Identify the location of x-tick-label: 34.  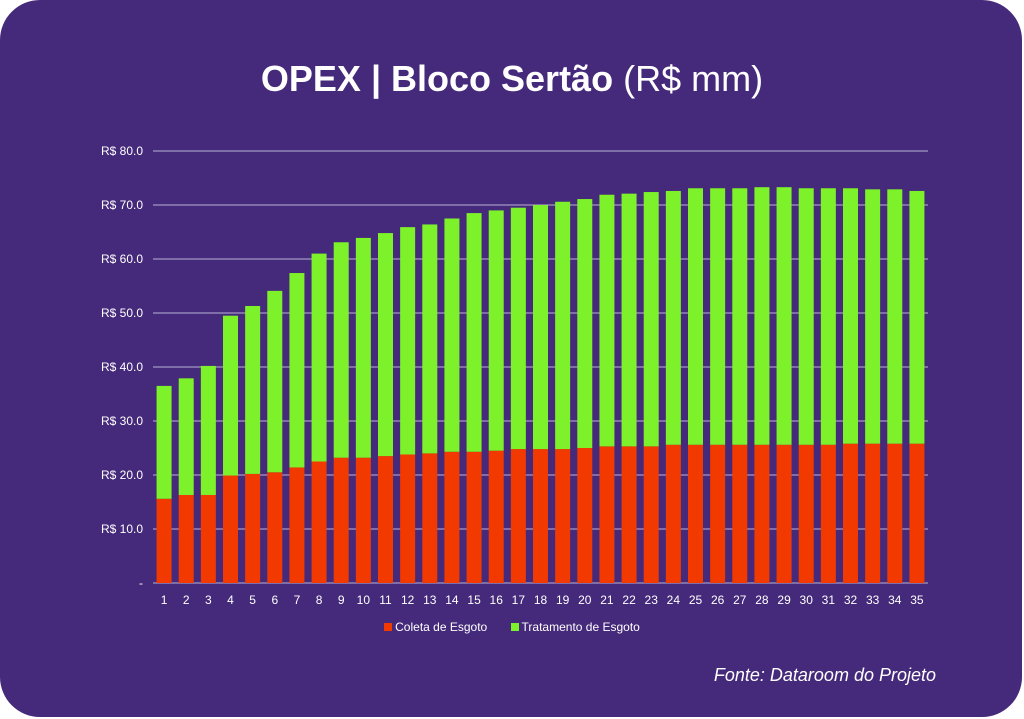
(895, 600).